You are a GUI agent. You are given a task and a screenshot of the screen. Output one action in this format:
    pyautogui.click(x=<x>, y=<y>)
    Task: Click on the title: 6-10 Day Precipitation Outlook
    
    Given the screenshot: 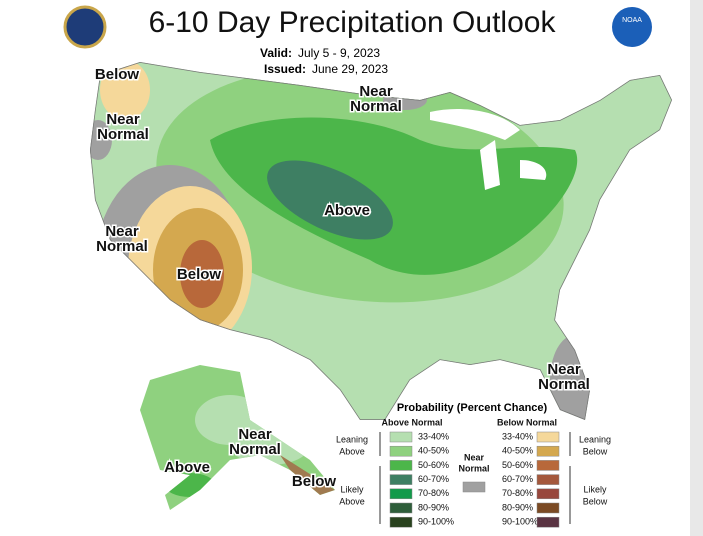 What is the action you would take?
    pyautogui.click(x=353, y=22)
    